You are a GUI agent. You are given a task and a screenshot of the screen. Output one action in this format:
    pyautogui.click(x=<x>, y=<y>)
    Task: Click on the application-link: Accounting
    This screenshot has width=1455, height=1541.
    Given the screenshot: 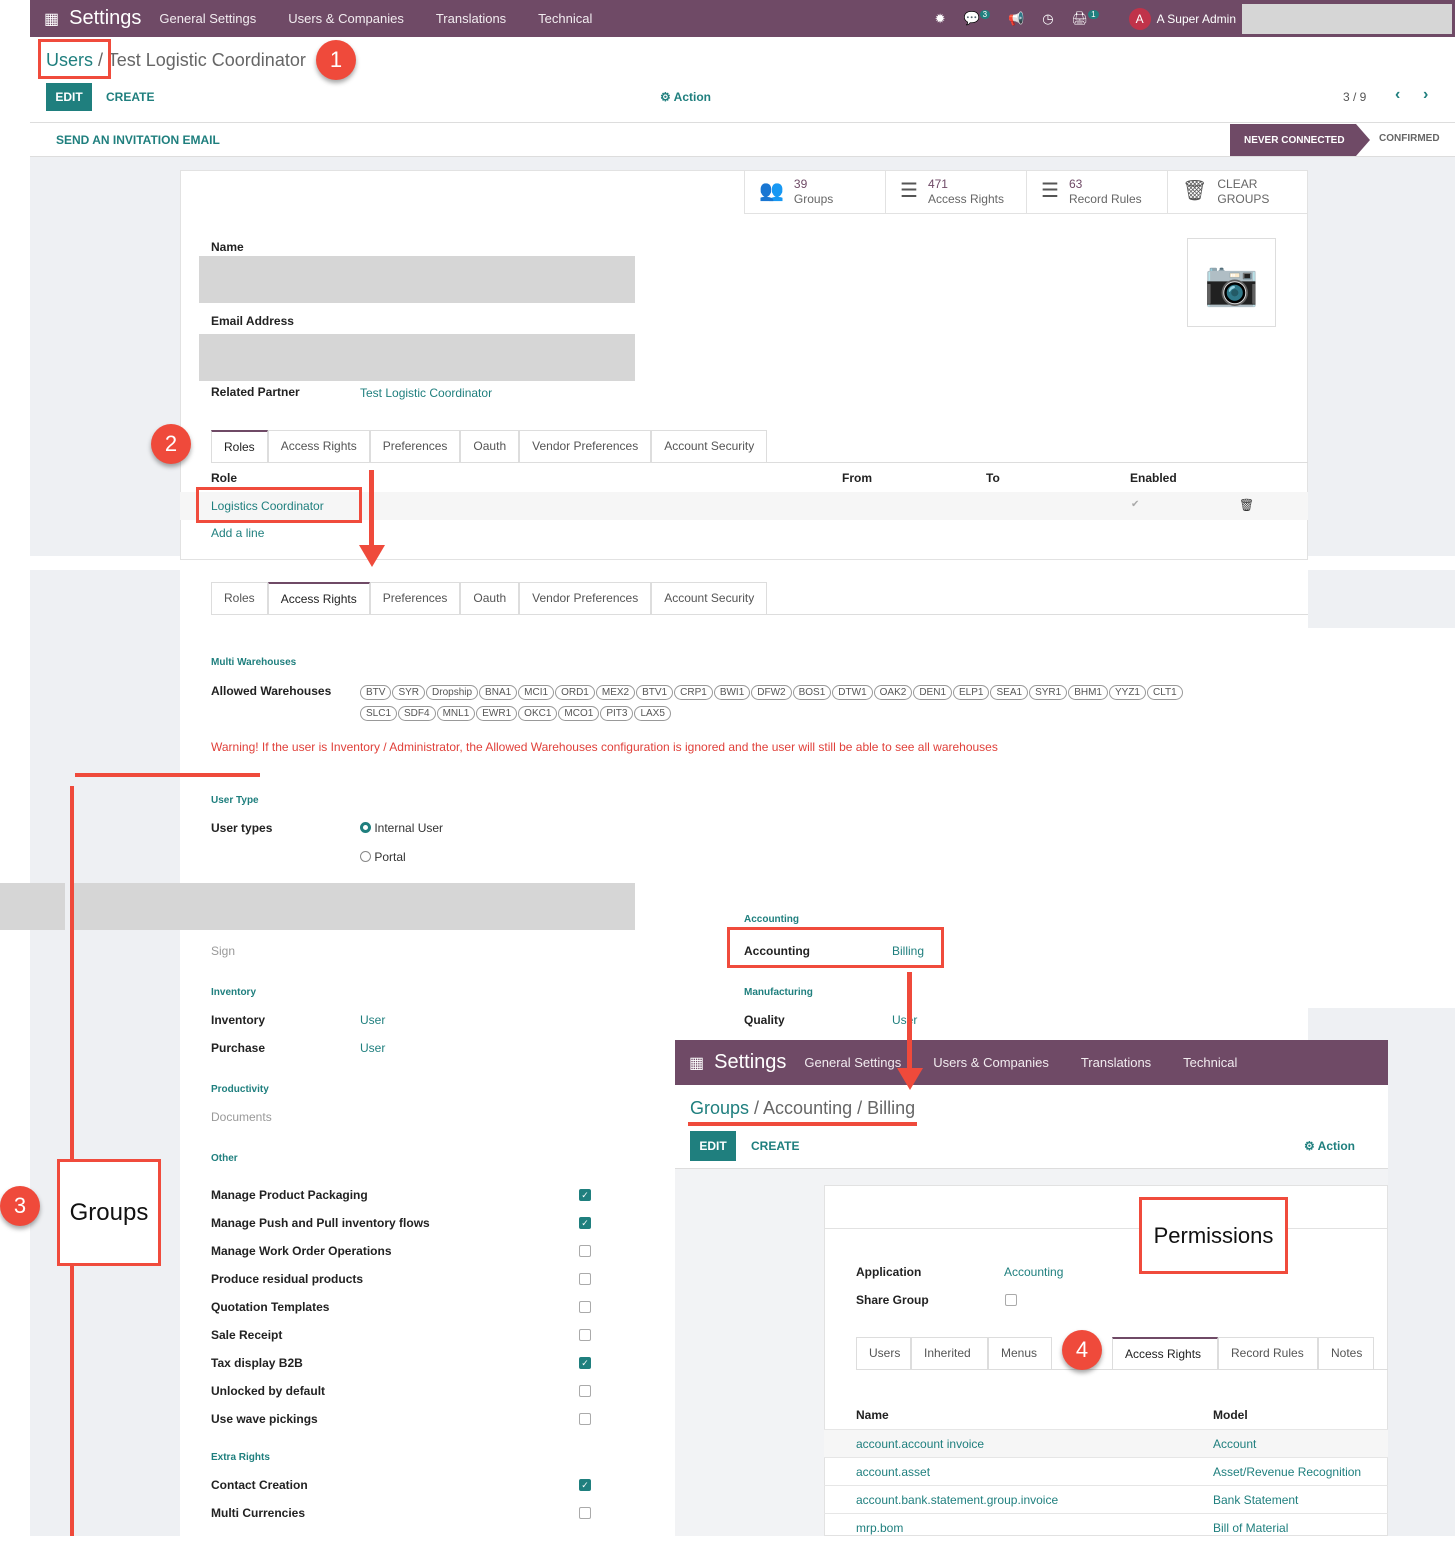 What is the action you would take?
    pyautogui.click(x=1034, y=1272)
    